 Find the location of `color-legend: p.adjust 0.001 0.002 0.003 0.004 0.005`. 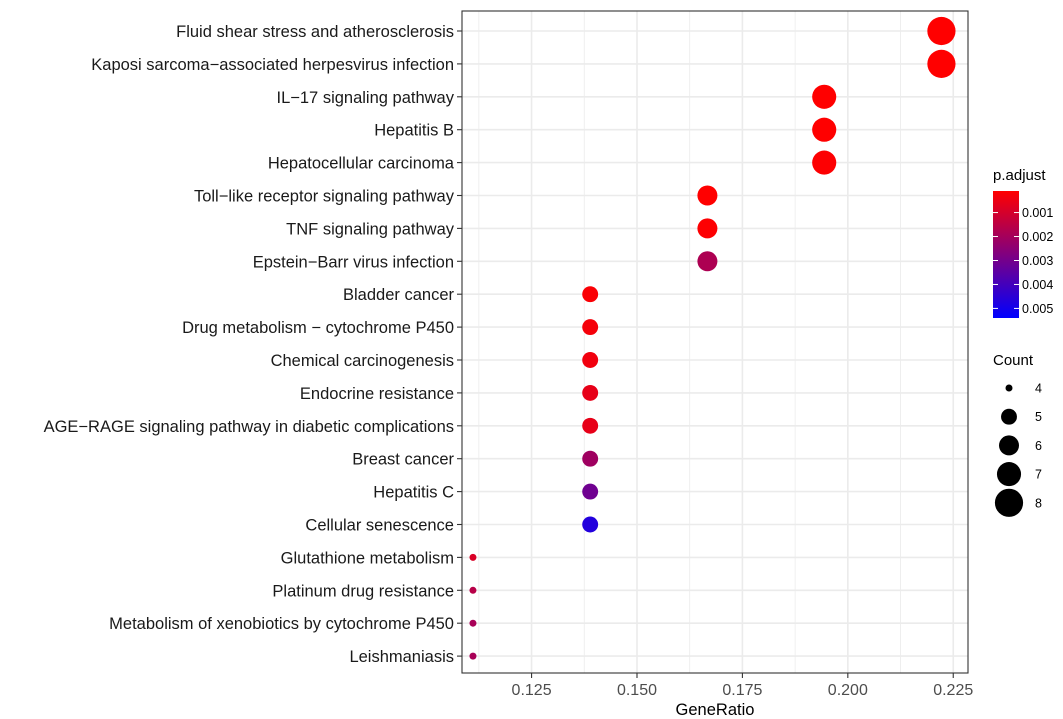

color-legend: p.adjust 0.001 0.002 0.003 0.004 0.005 is located at coordinates (1023, 242).